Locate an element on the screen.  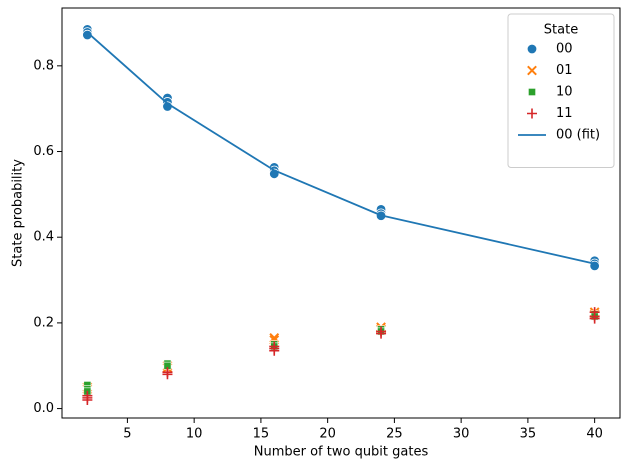
y-tick-label: 0.0 is located at coordinates (43, 408).